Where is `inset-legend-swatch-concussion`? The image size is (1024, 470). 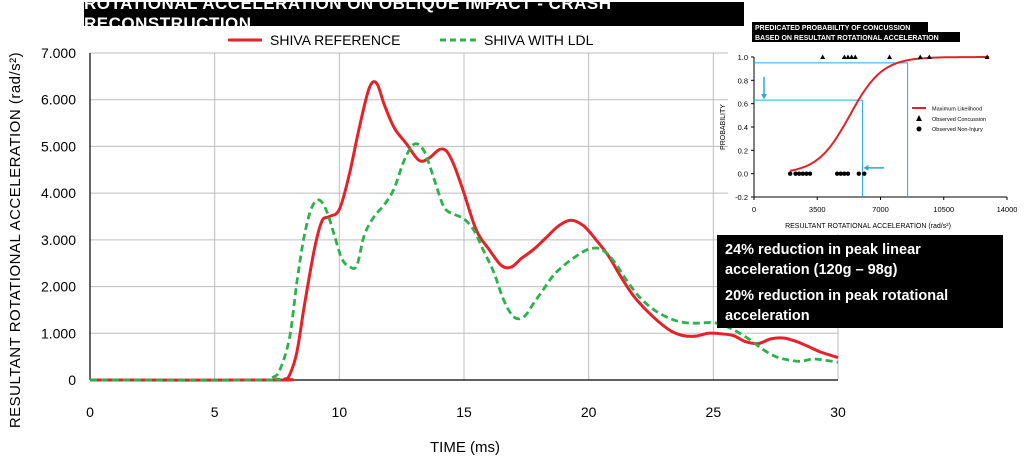
inset-legend-swatch-concussion is located at coordinates (919, 118).